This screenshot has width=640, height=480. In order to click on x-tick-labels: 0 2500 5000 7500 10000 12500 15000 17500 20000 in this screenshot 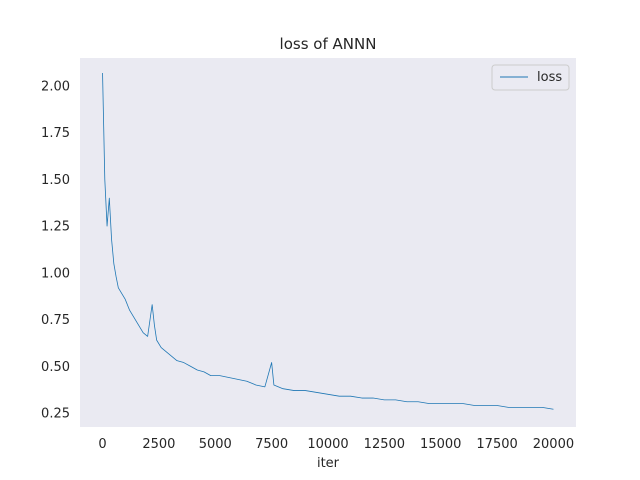, I will do `click(336, 444)`.